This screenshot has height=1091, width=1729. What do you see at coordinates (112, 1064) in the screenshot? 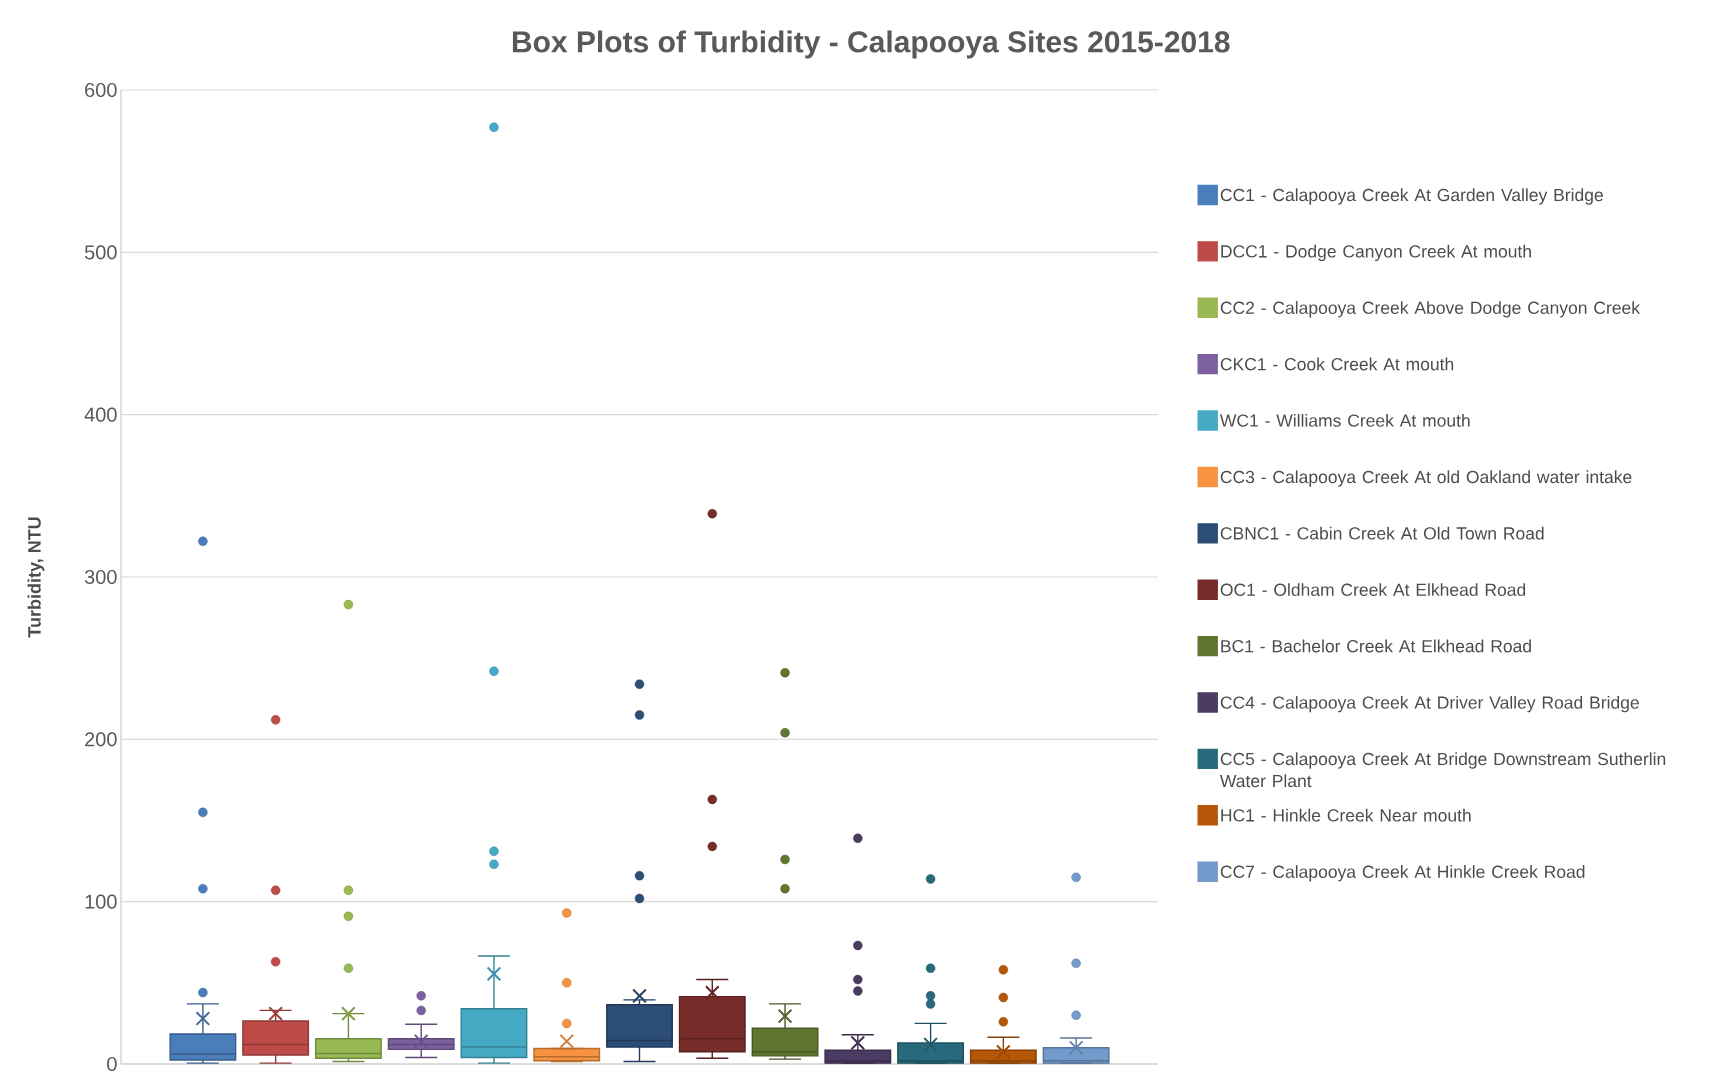
I see `y-tick-label: 0` at bounding box center [112, 1064].